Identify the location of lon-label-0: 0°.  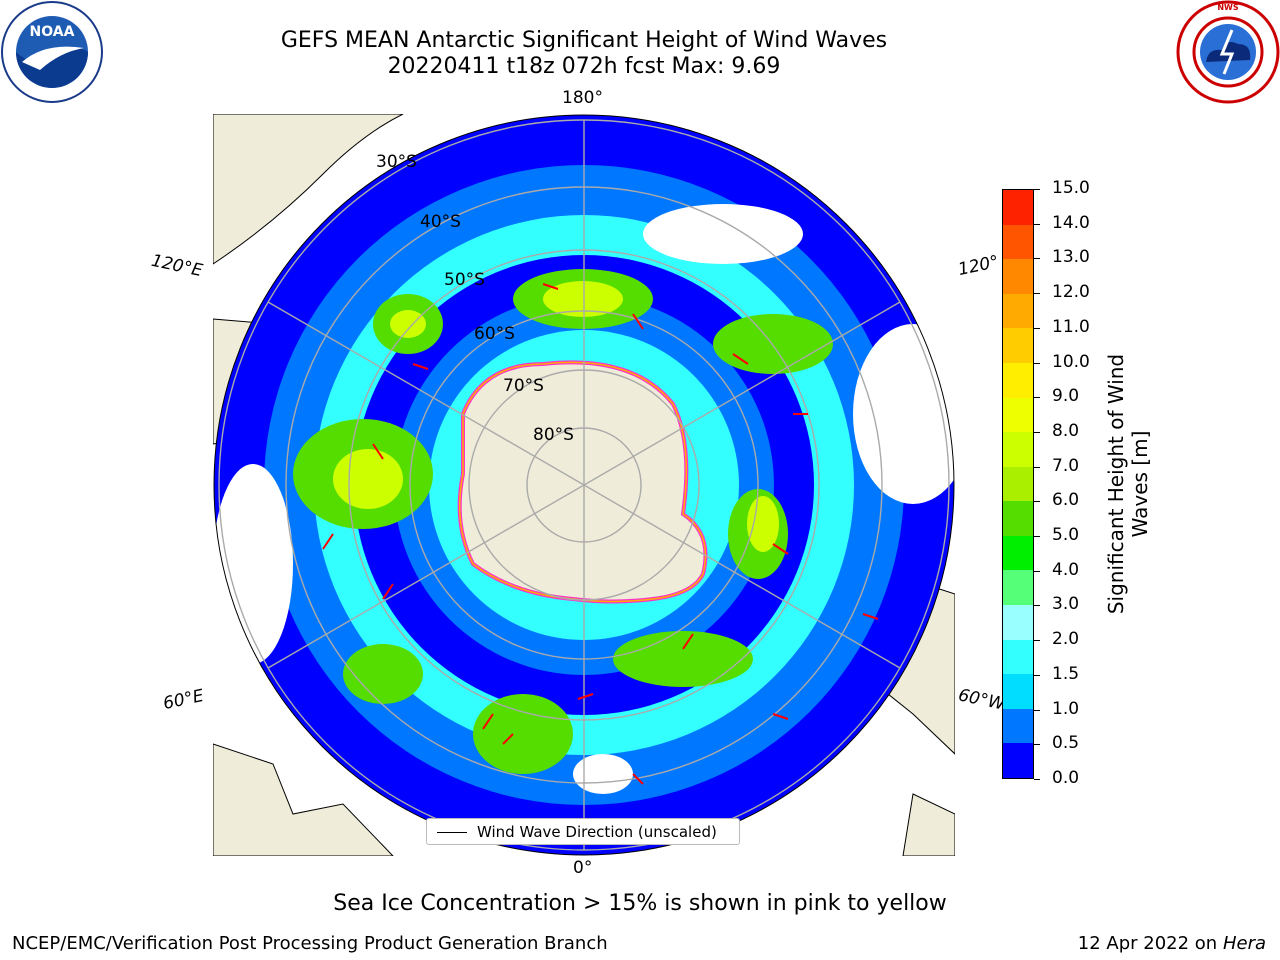
(583, 868).